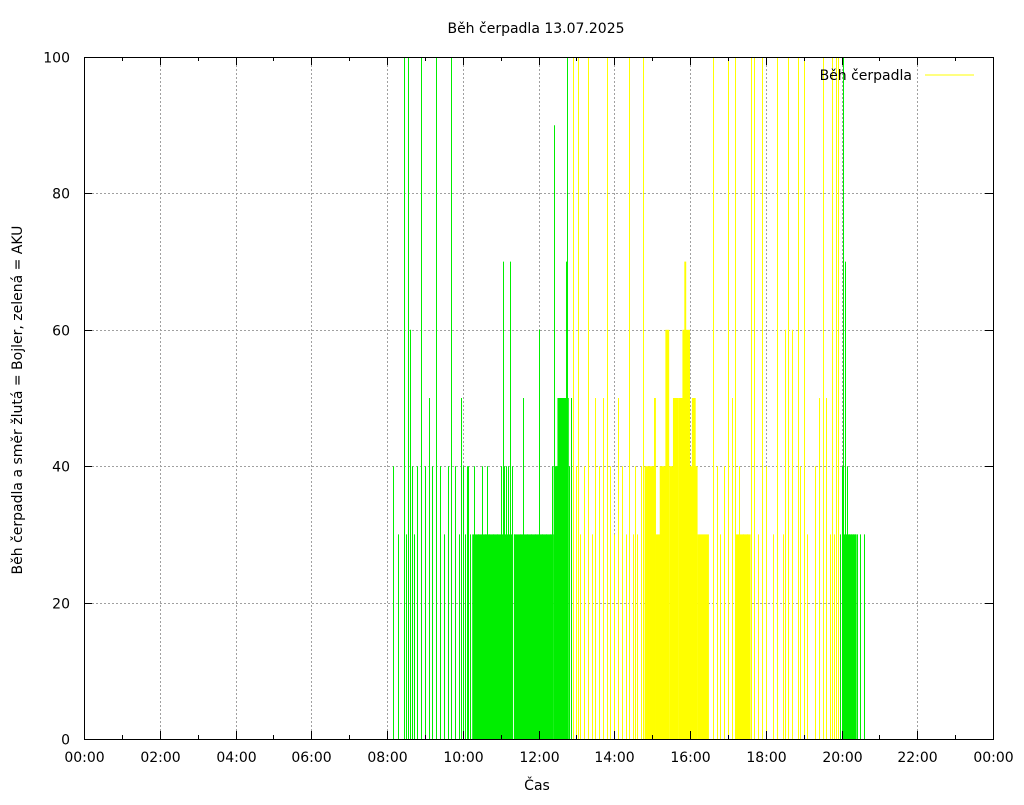  What do you see at coordinates (61, 468) in the screenshot?
I see `y-tick-label: 40` at bounding box center [61, 468].